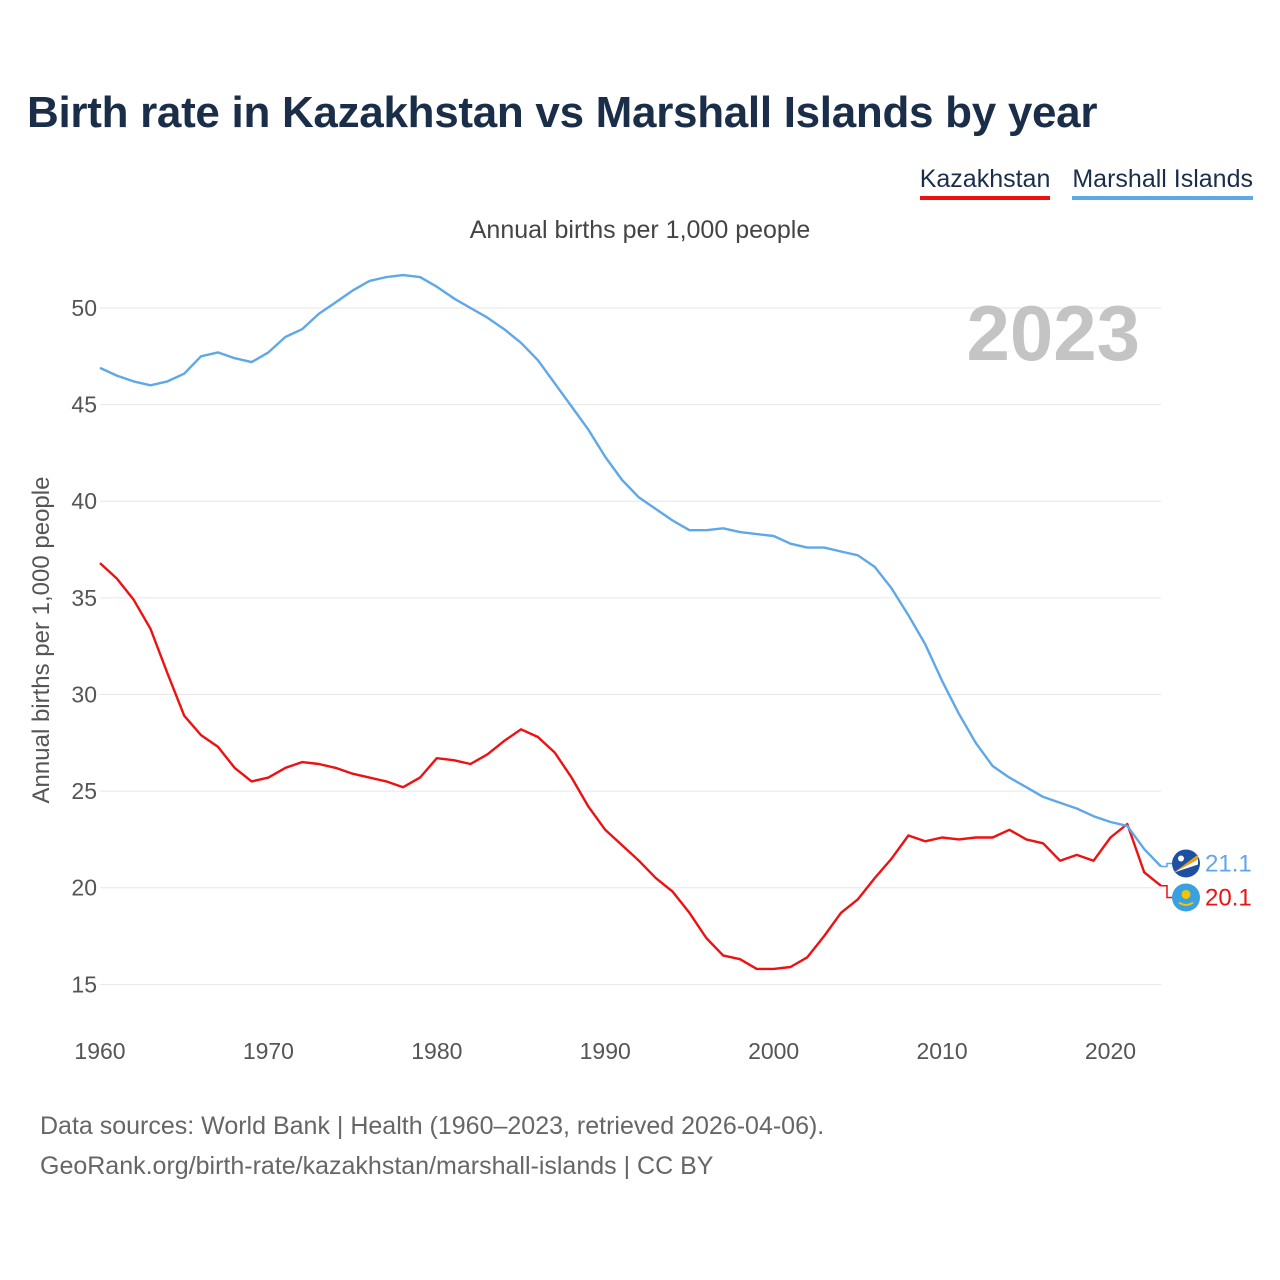  What do you see at coordinates (1162, 182) in the screenshot?
I see `legend-item-marshall-islands: Marshall Islands` at bounding box center [1162, 182].